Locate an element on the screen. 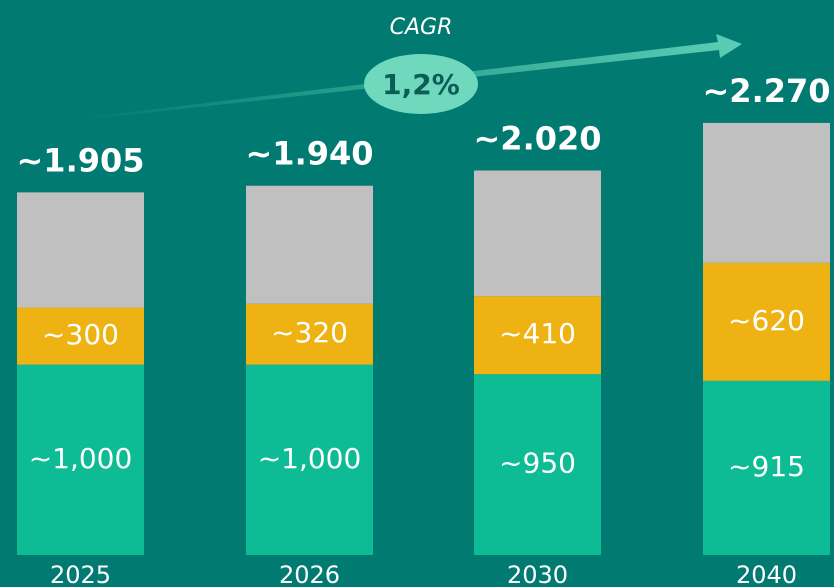 Image resolution: width=834 pixels, height=587 pixels. total-label: ~1.940 is located at coordinates (309, 154).